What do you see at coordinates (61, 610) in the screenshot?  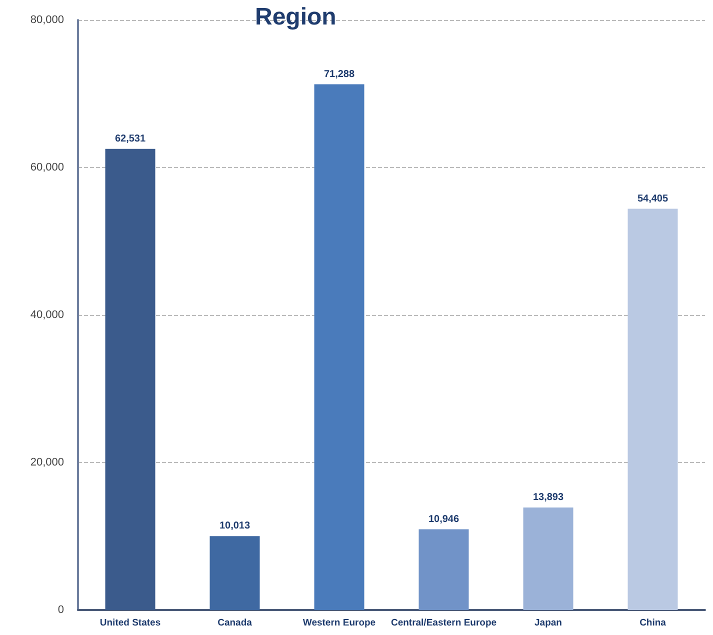 I see `y-tick-label: 0` at bounding box center [61, 610].